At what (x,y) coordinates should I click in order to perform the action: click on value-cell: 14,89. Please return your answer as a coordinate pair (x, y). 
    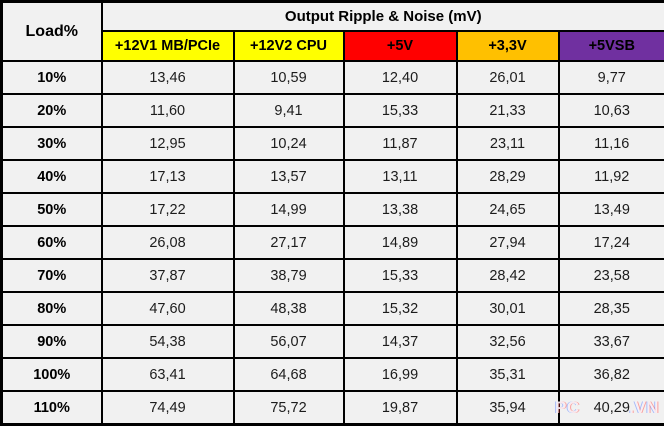
    Looking at the image, I should click on (400, 243).